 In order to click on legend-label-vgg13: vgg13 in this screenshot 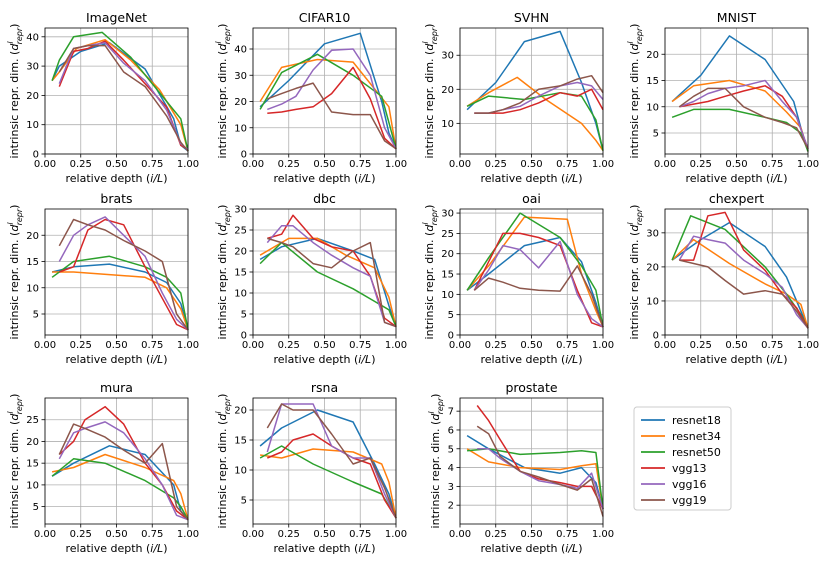, I will do `click(689, 468)`.